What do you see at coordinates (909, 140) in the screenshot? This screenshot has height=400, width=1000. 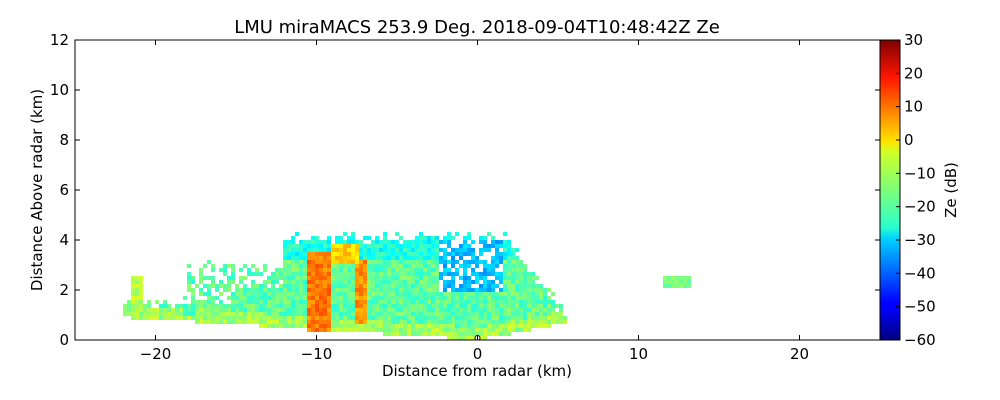 I see `colorbar-tick-label: 0` at bounding box center [909, 140].